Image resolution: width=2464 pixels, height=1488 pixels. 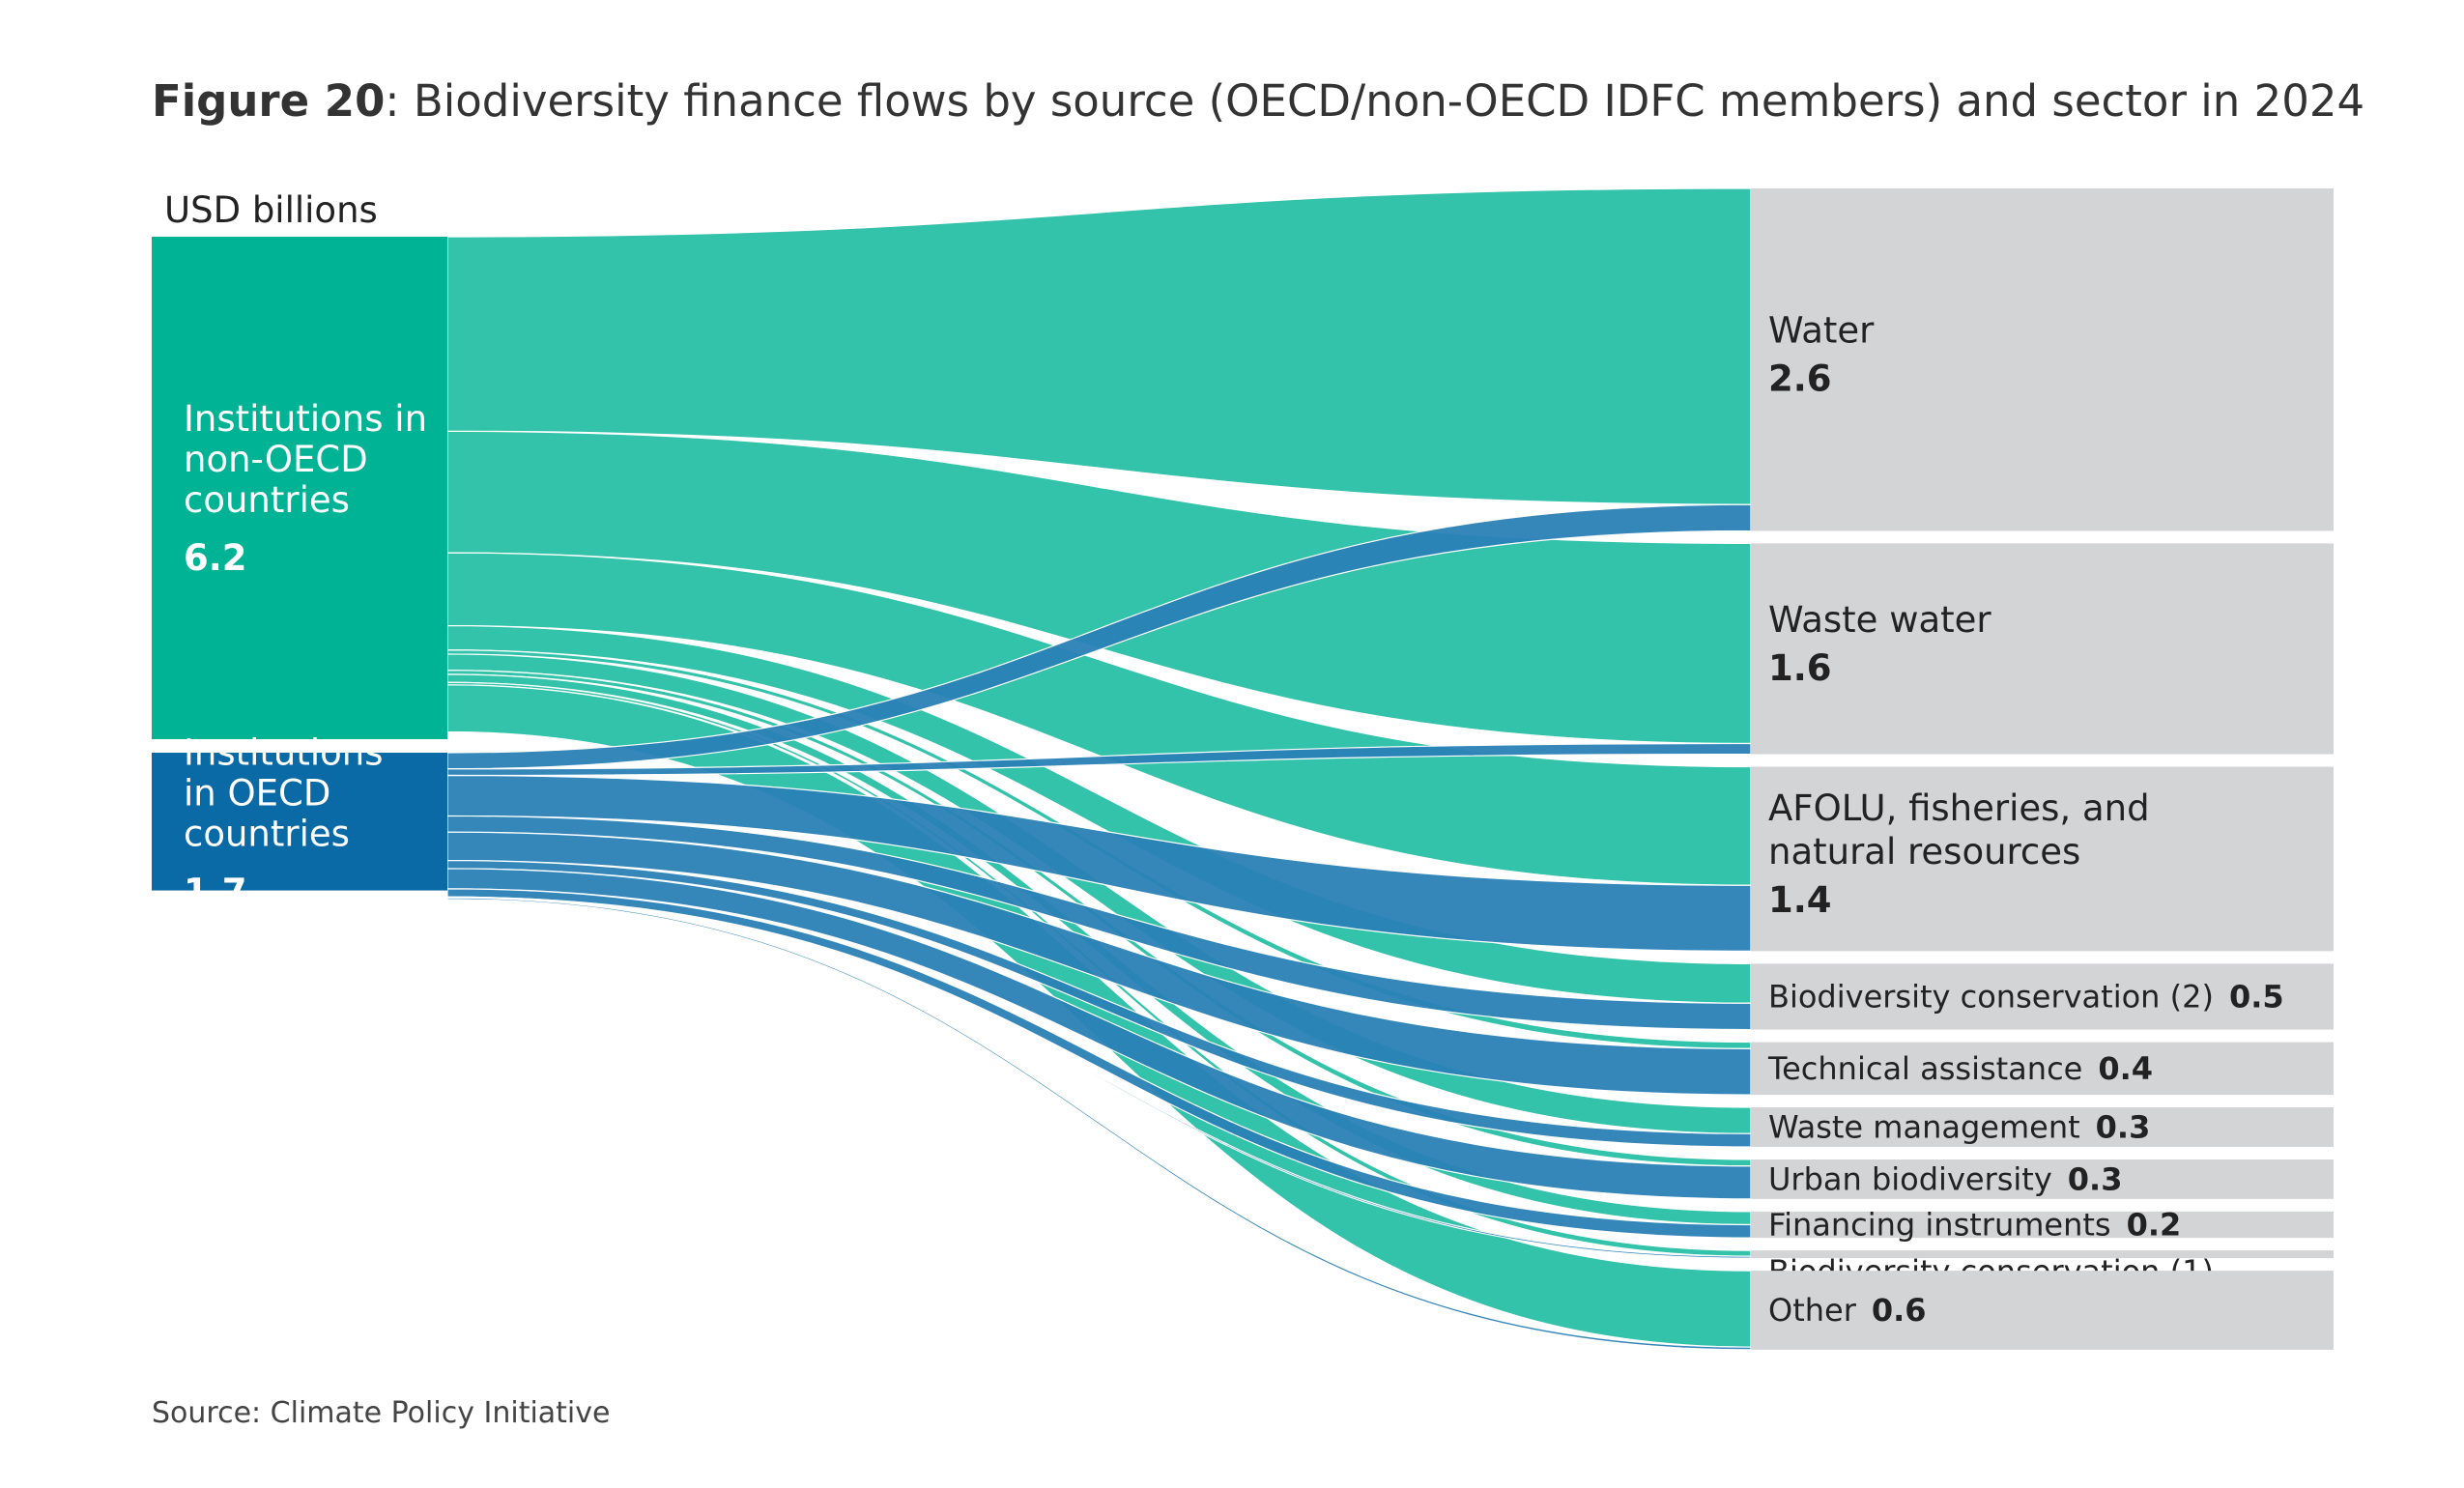 I want to click on target-label-line: Water, so click(x=1821, y=331).